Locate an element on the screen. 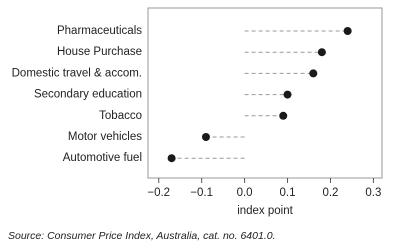 The image size is (393, 248). y-tick-label: Secondary education is located at coordinates (88, 95).